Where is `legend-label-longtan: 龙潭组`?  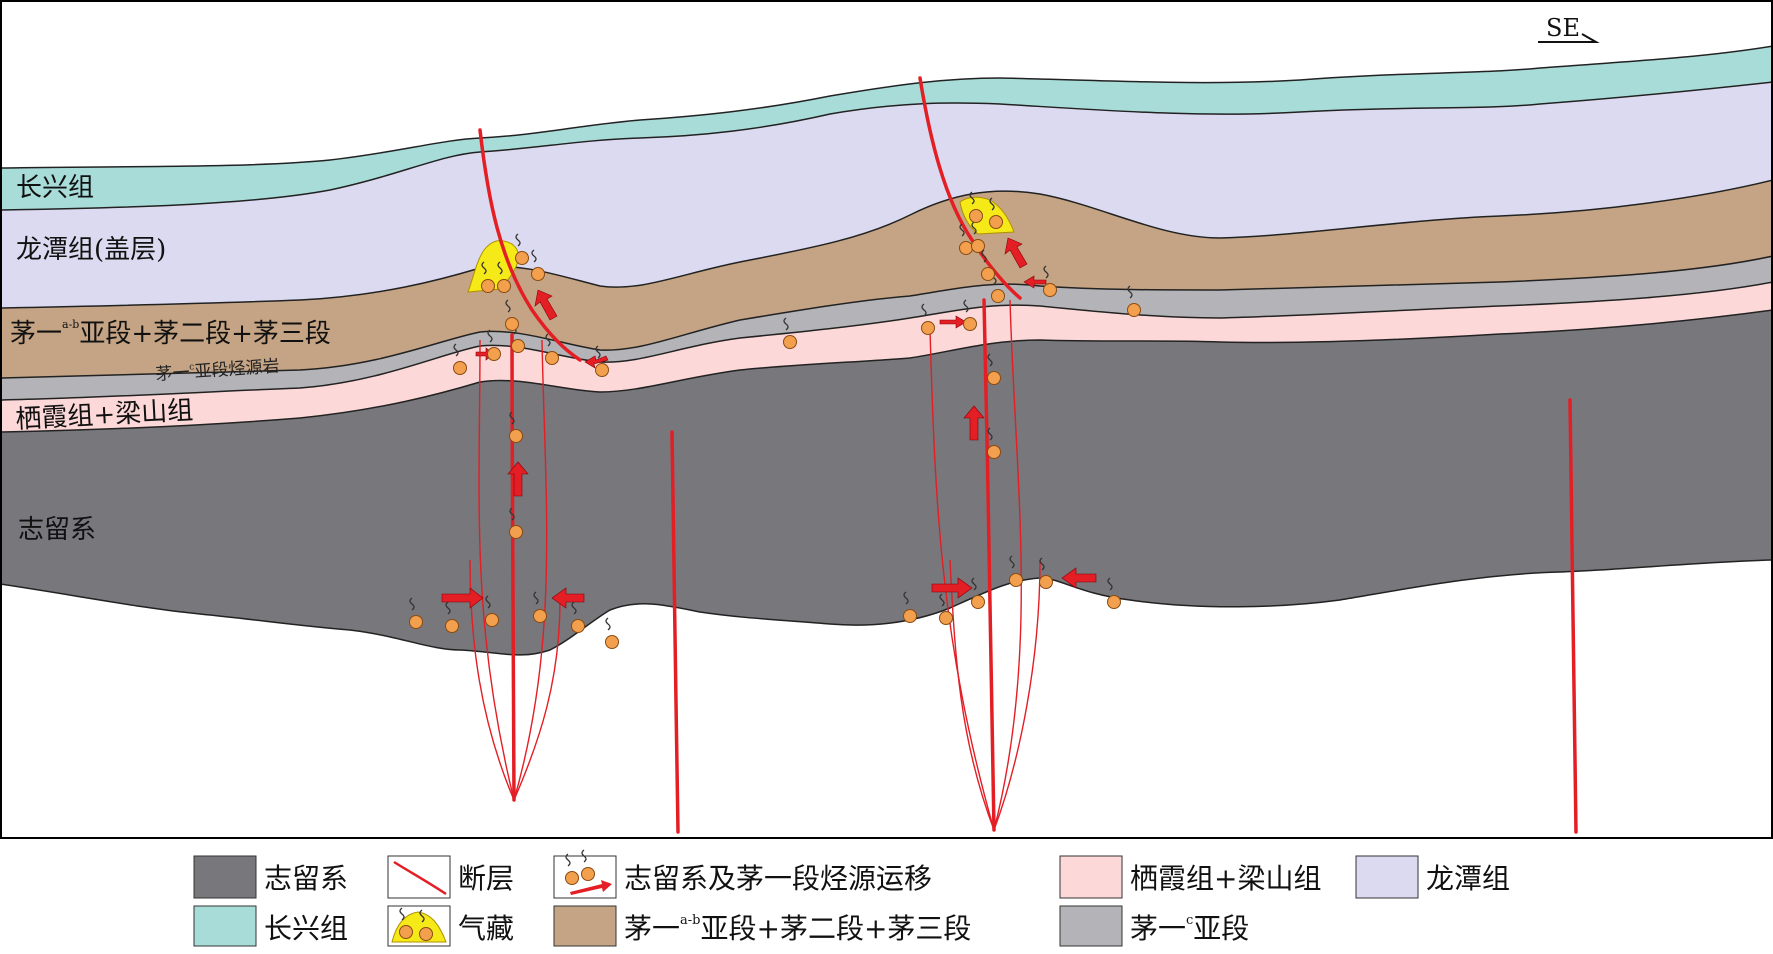
legend-label-longtan: 龙潭组 is located at coordinates (1468, 878).